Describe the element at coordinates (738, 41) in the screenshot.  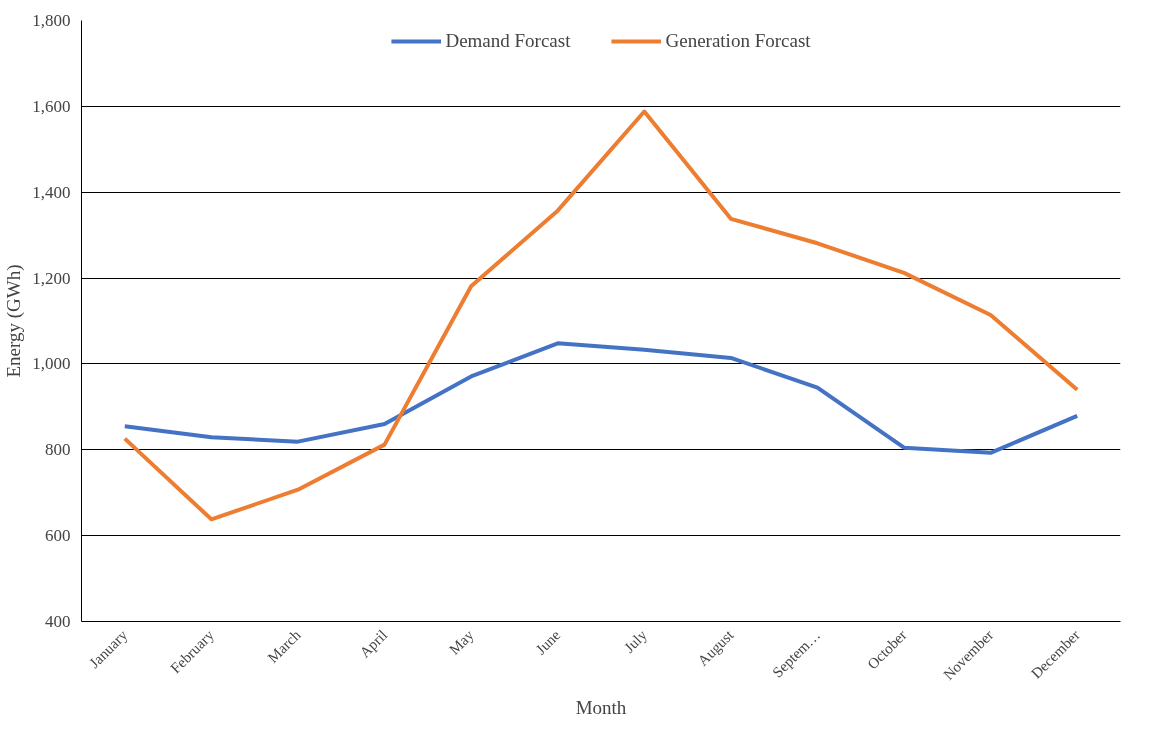
I see `legend-label: Generation Forcast` at that location.